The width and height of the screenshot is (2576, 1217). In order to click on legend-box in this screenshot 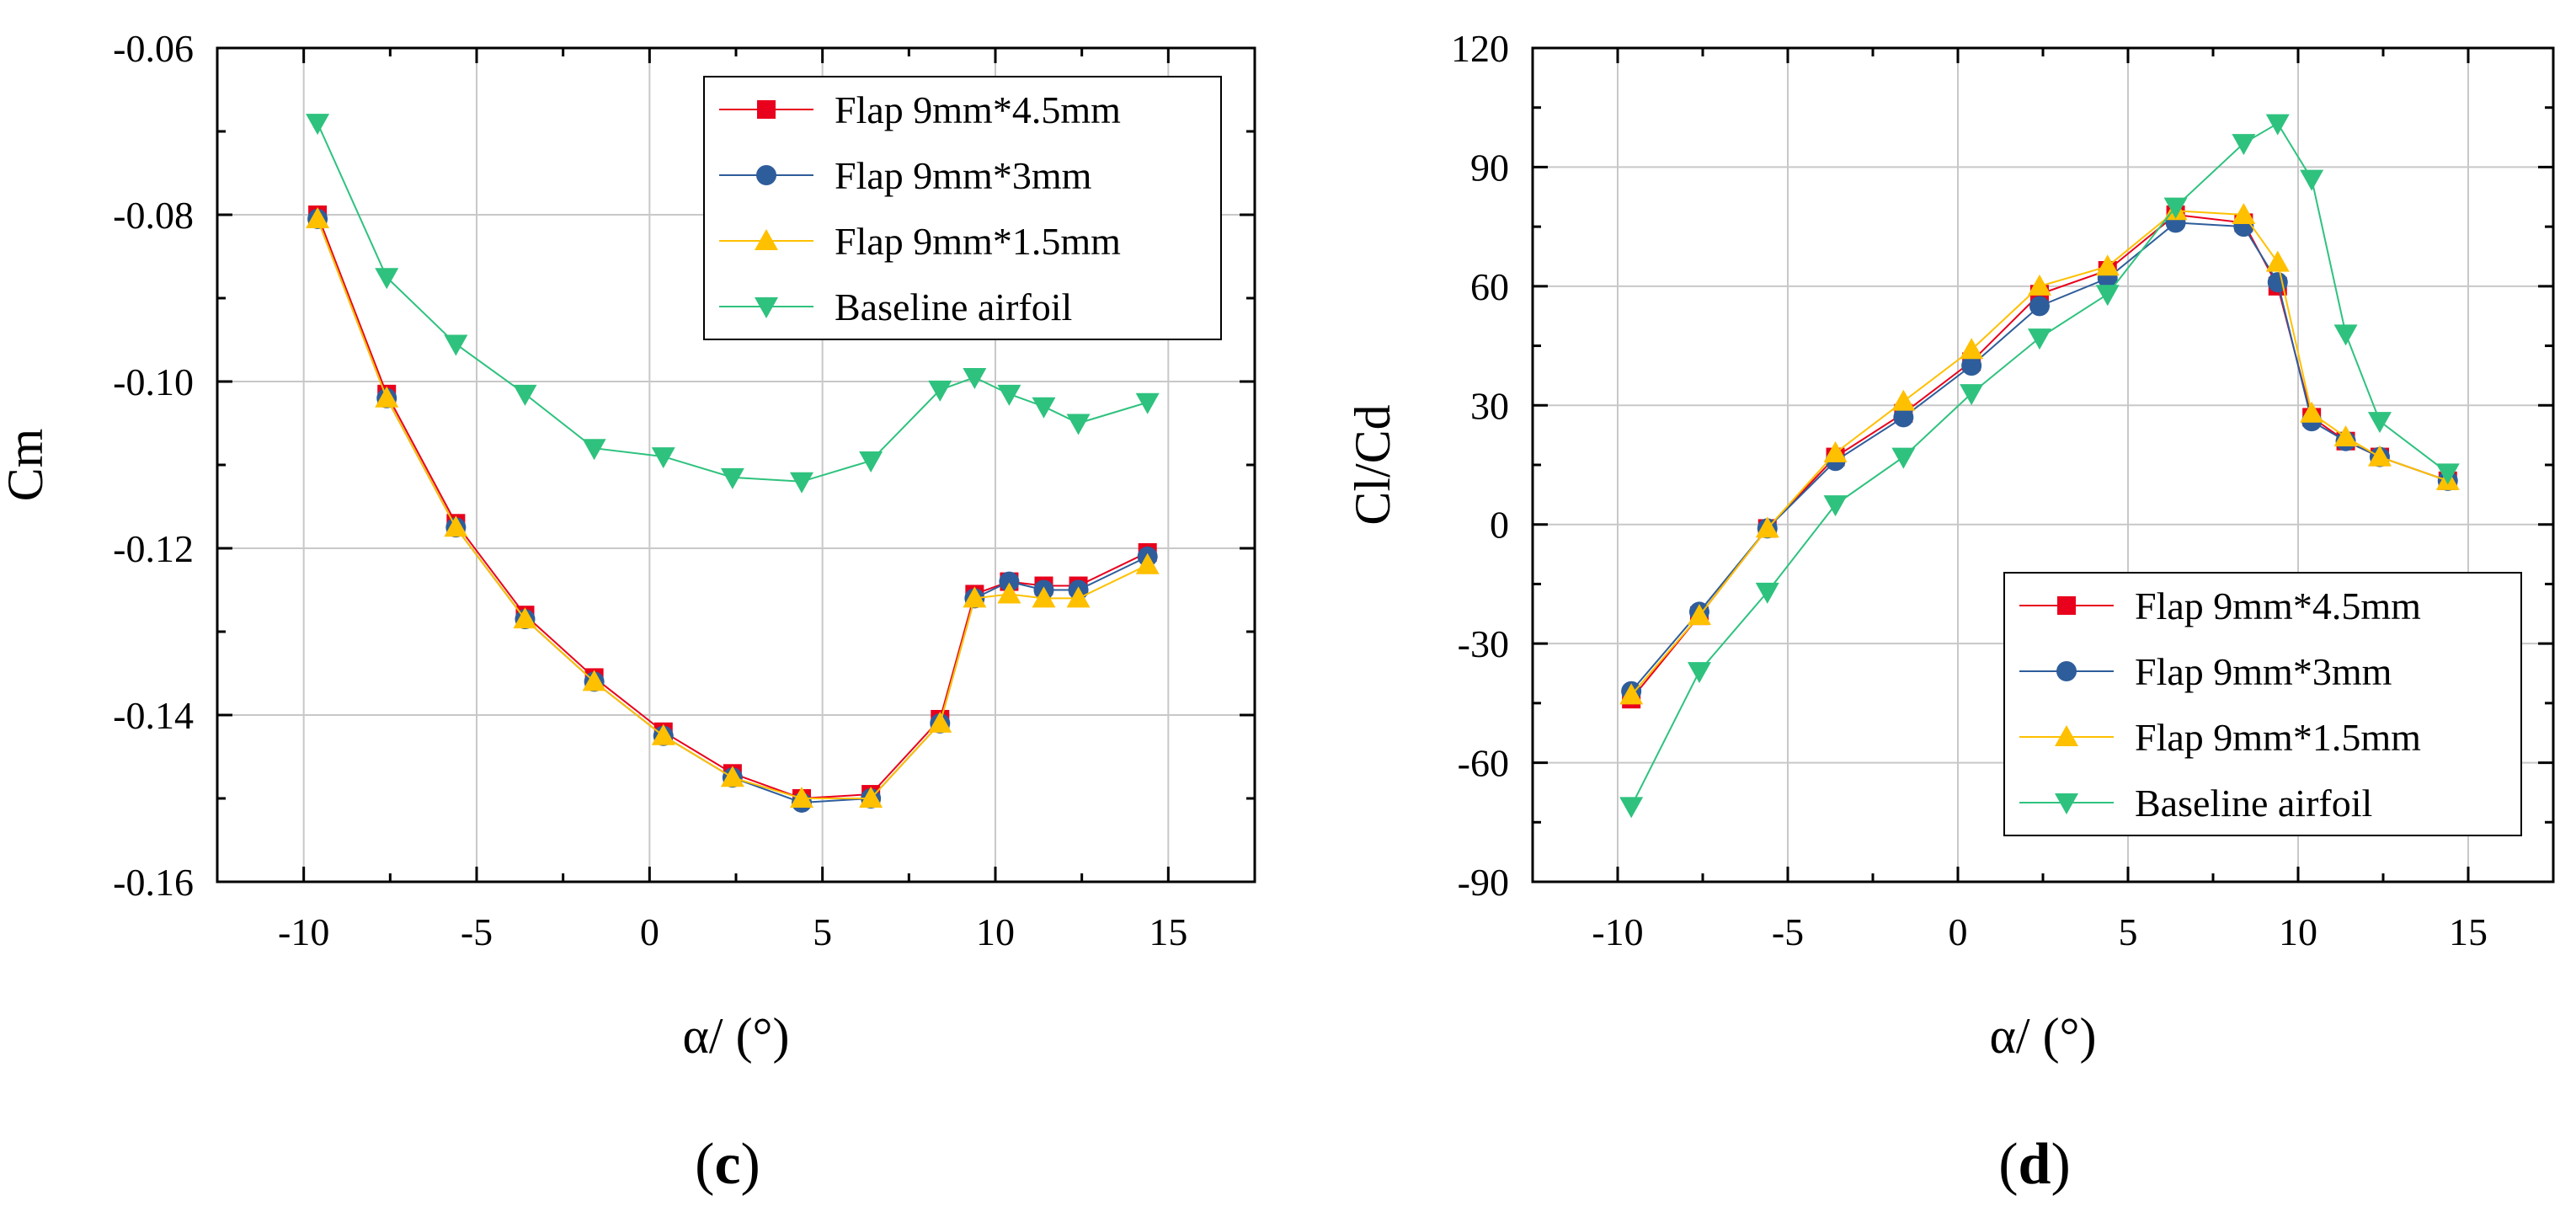, I will do `click(2262, 704)`.